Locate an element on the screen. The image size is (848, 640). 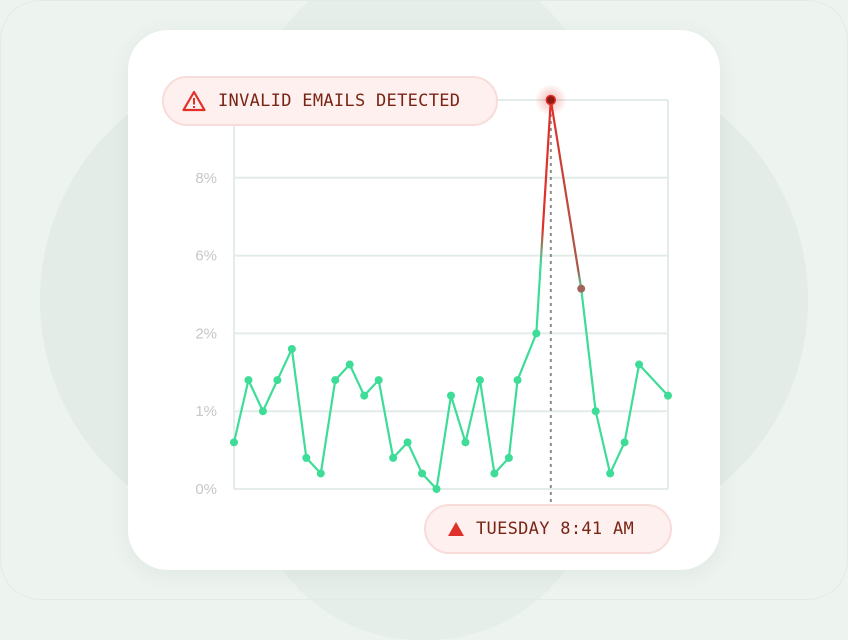
y-tick-label: 1% is located at coordinates (206, 411).